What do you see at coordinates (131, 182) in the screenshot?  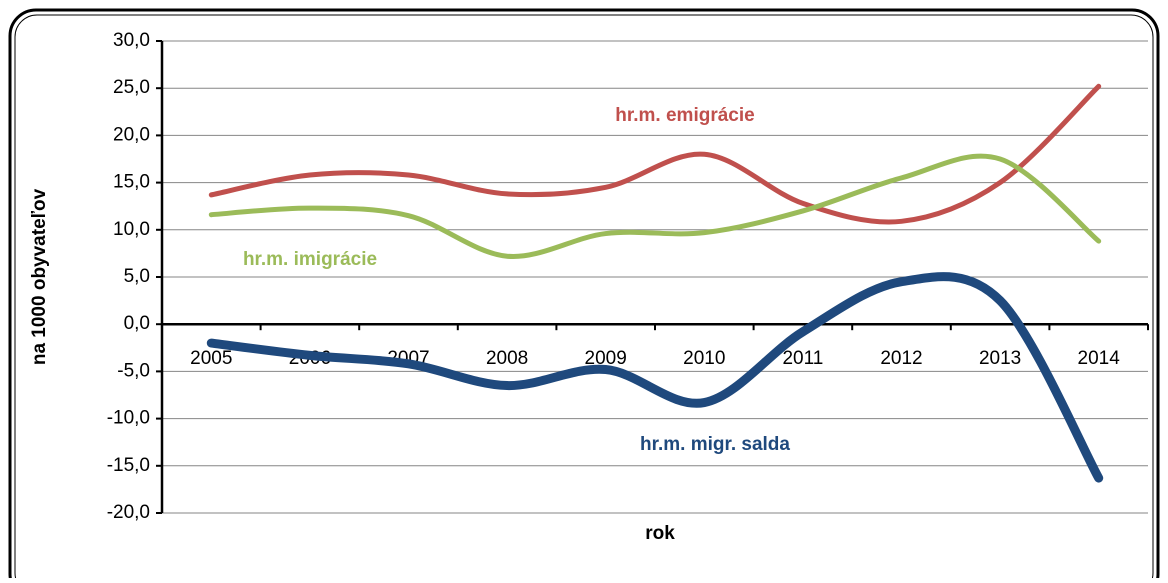 I see `y-tick-label: 15,0` at bounding box center [131, 182].